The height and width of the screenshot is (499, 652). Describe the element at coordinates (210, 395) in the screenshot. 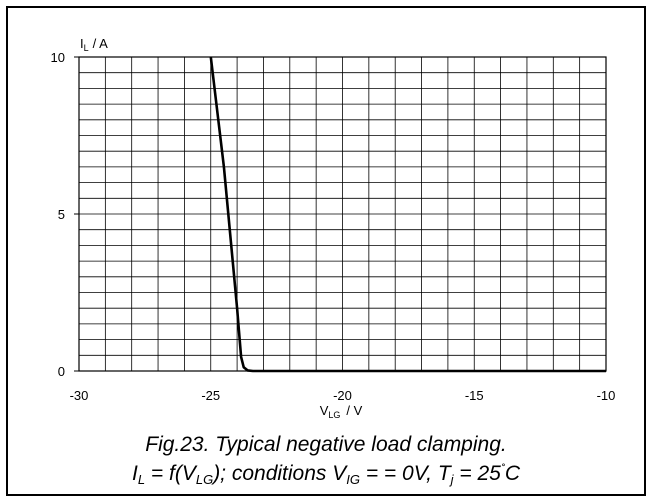

I see `x-tick-label: -25` at that location.